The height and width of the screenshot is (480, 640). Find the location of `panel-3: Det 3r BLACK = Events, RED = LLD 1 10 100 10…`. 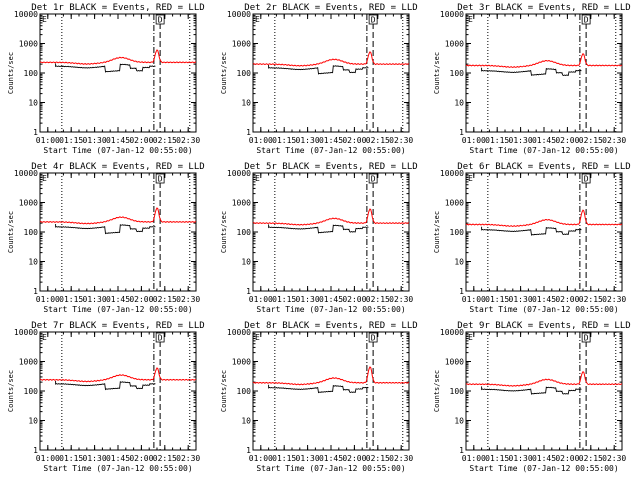

panel-3: Det 3r BLACK = Events, RED = LLD 1 10 100 10… is located at coordinates (532, 79).